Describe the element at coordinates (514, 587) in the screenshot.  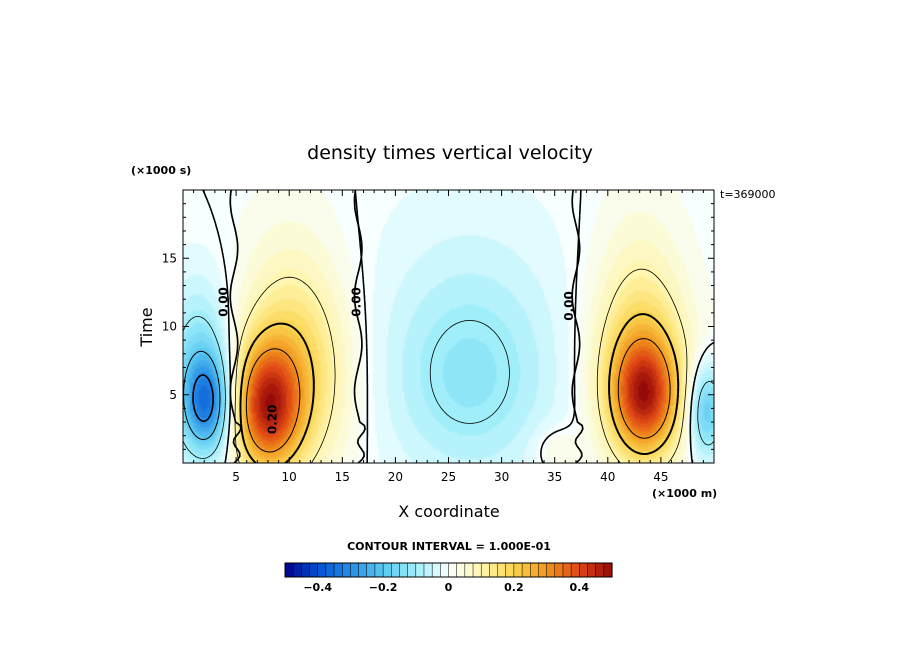
I see `colorbar-tick-label: 0.2` at that location.